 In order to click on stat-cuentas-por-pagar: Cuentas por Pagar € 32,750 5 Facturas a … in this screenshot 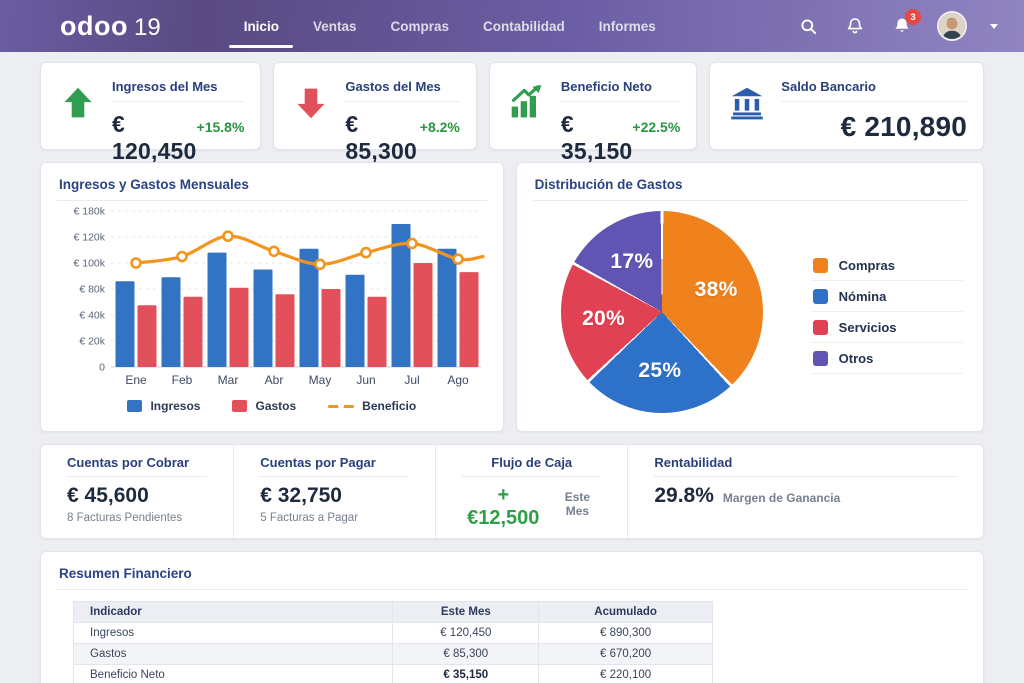, I will do `click(334, 491)`.